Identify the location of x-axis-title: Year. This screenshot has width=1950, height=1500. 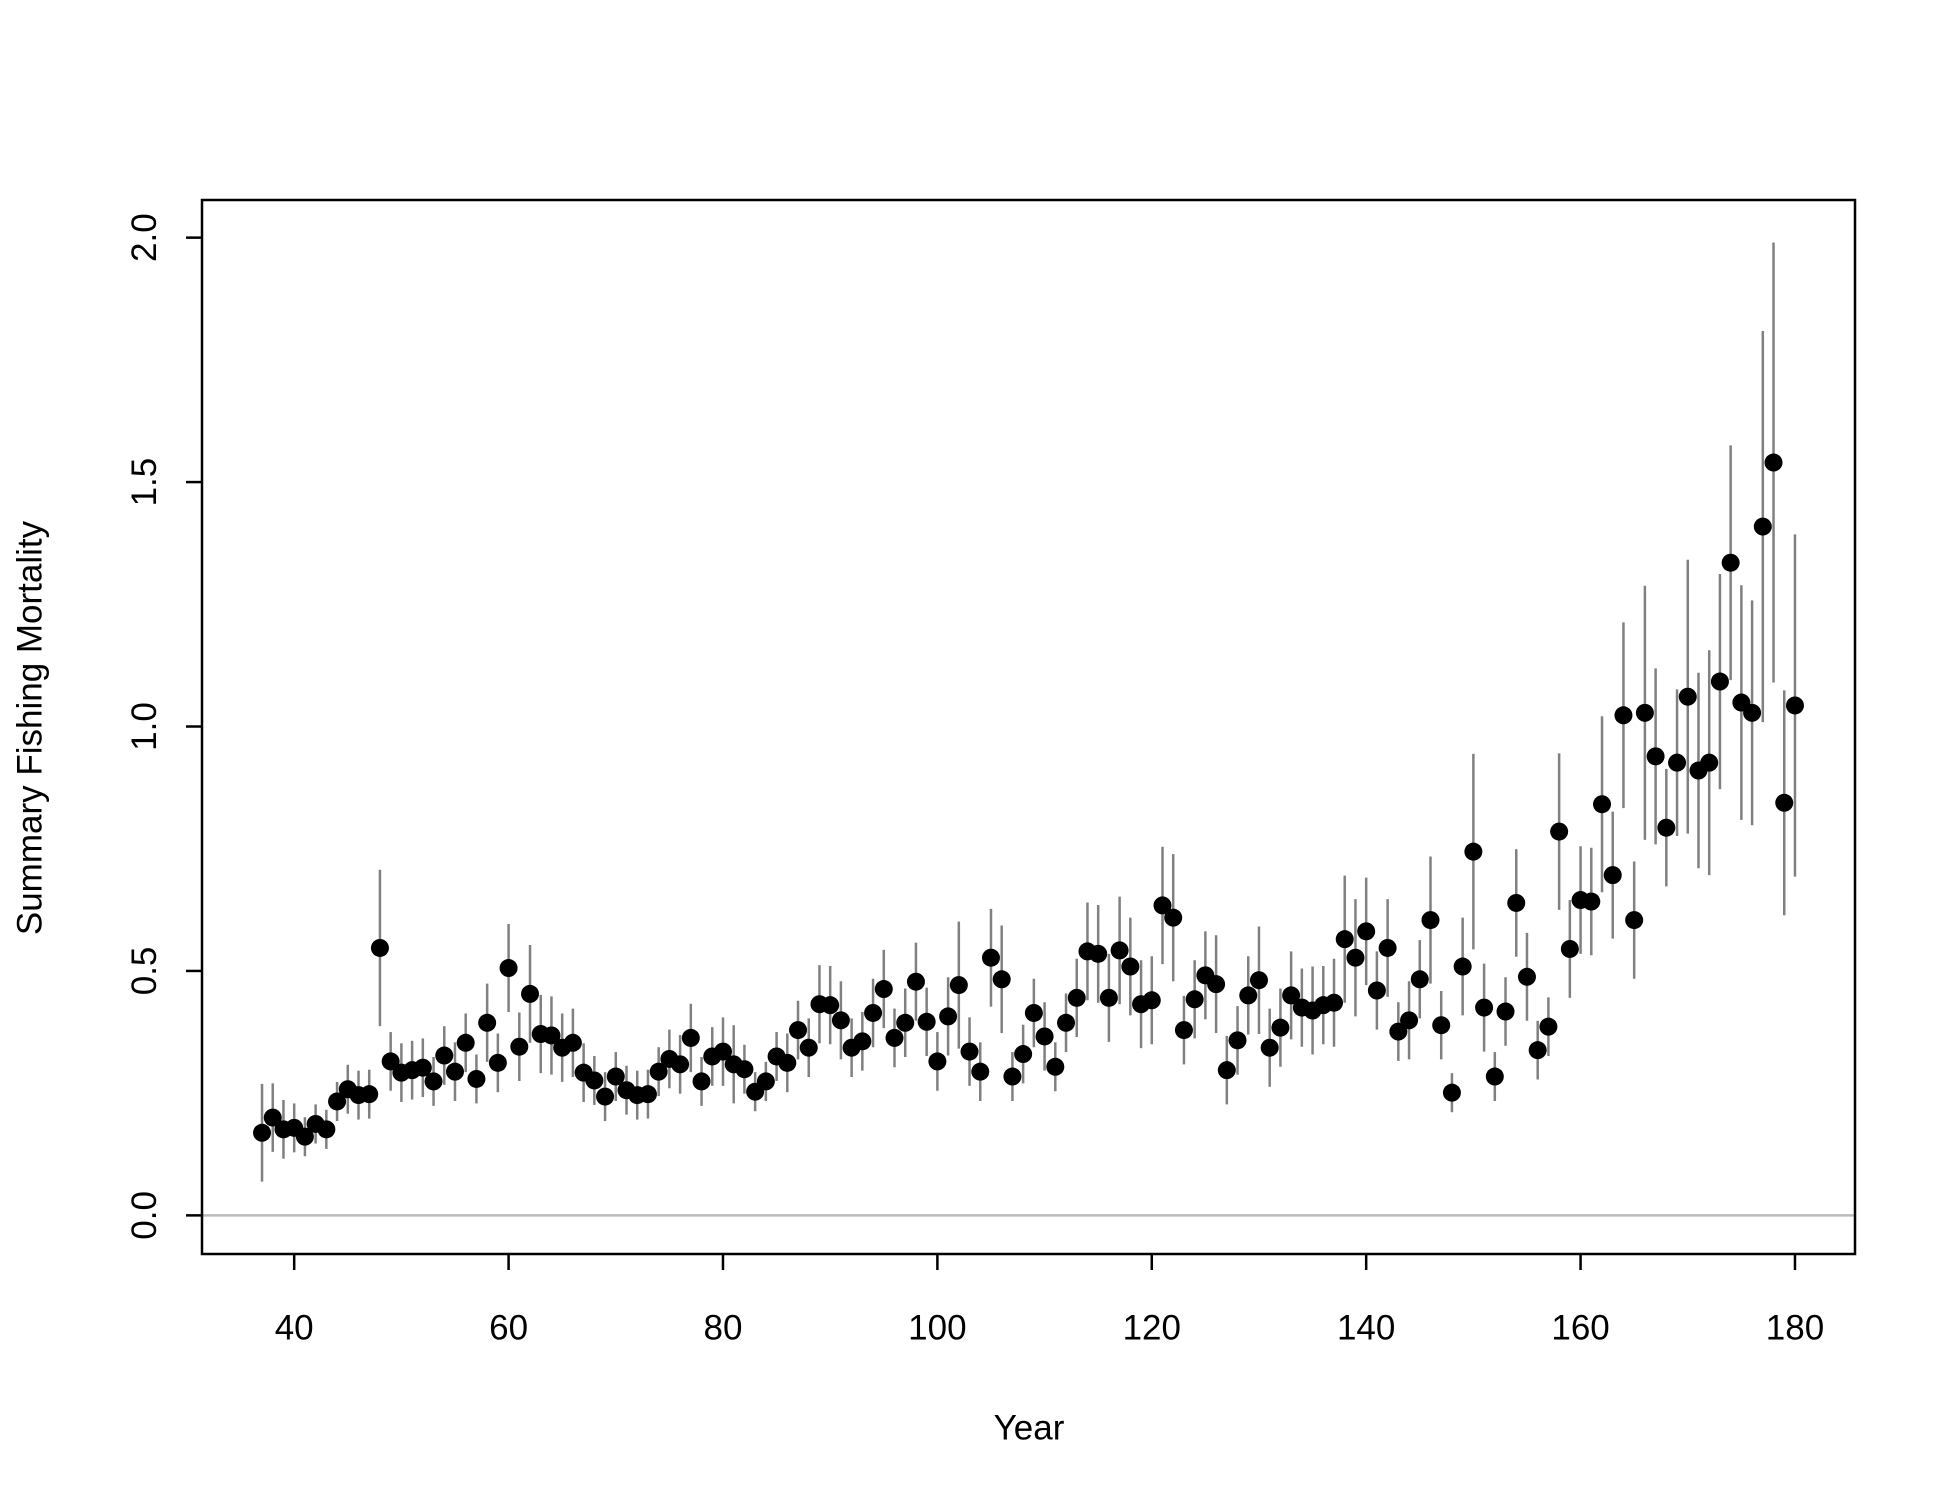
(1029, 1427).